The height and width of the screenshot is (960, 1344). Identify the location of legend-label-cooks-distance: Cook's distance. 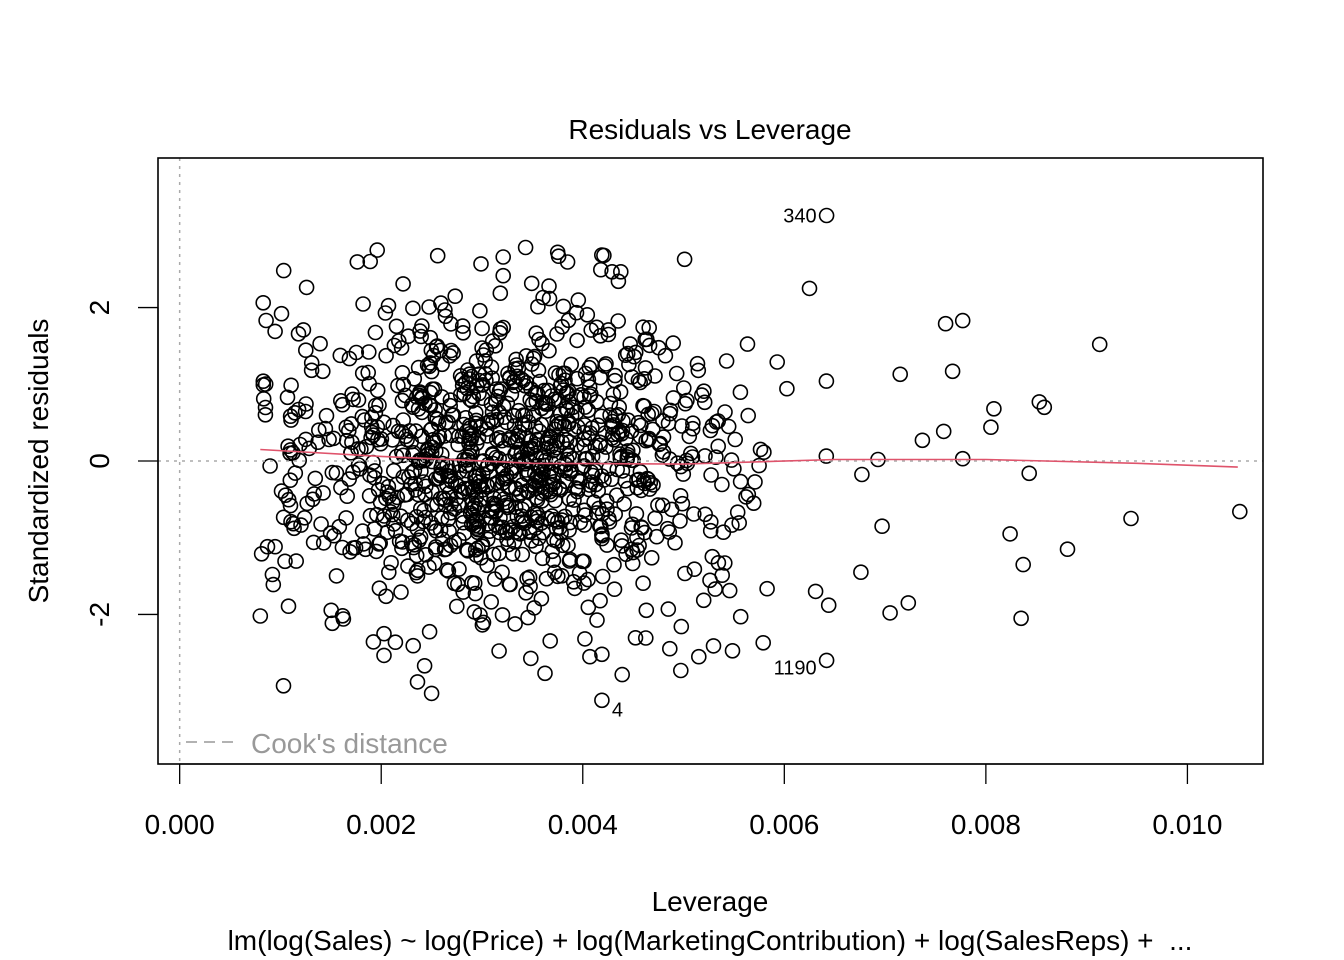
(349, 743).